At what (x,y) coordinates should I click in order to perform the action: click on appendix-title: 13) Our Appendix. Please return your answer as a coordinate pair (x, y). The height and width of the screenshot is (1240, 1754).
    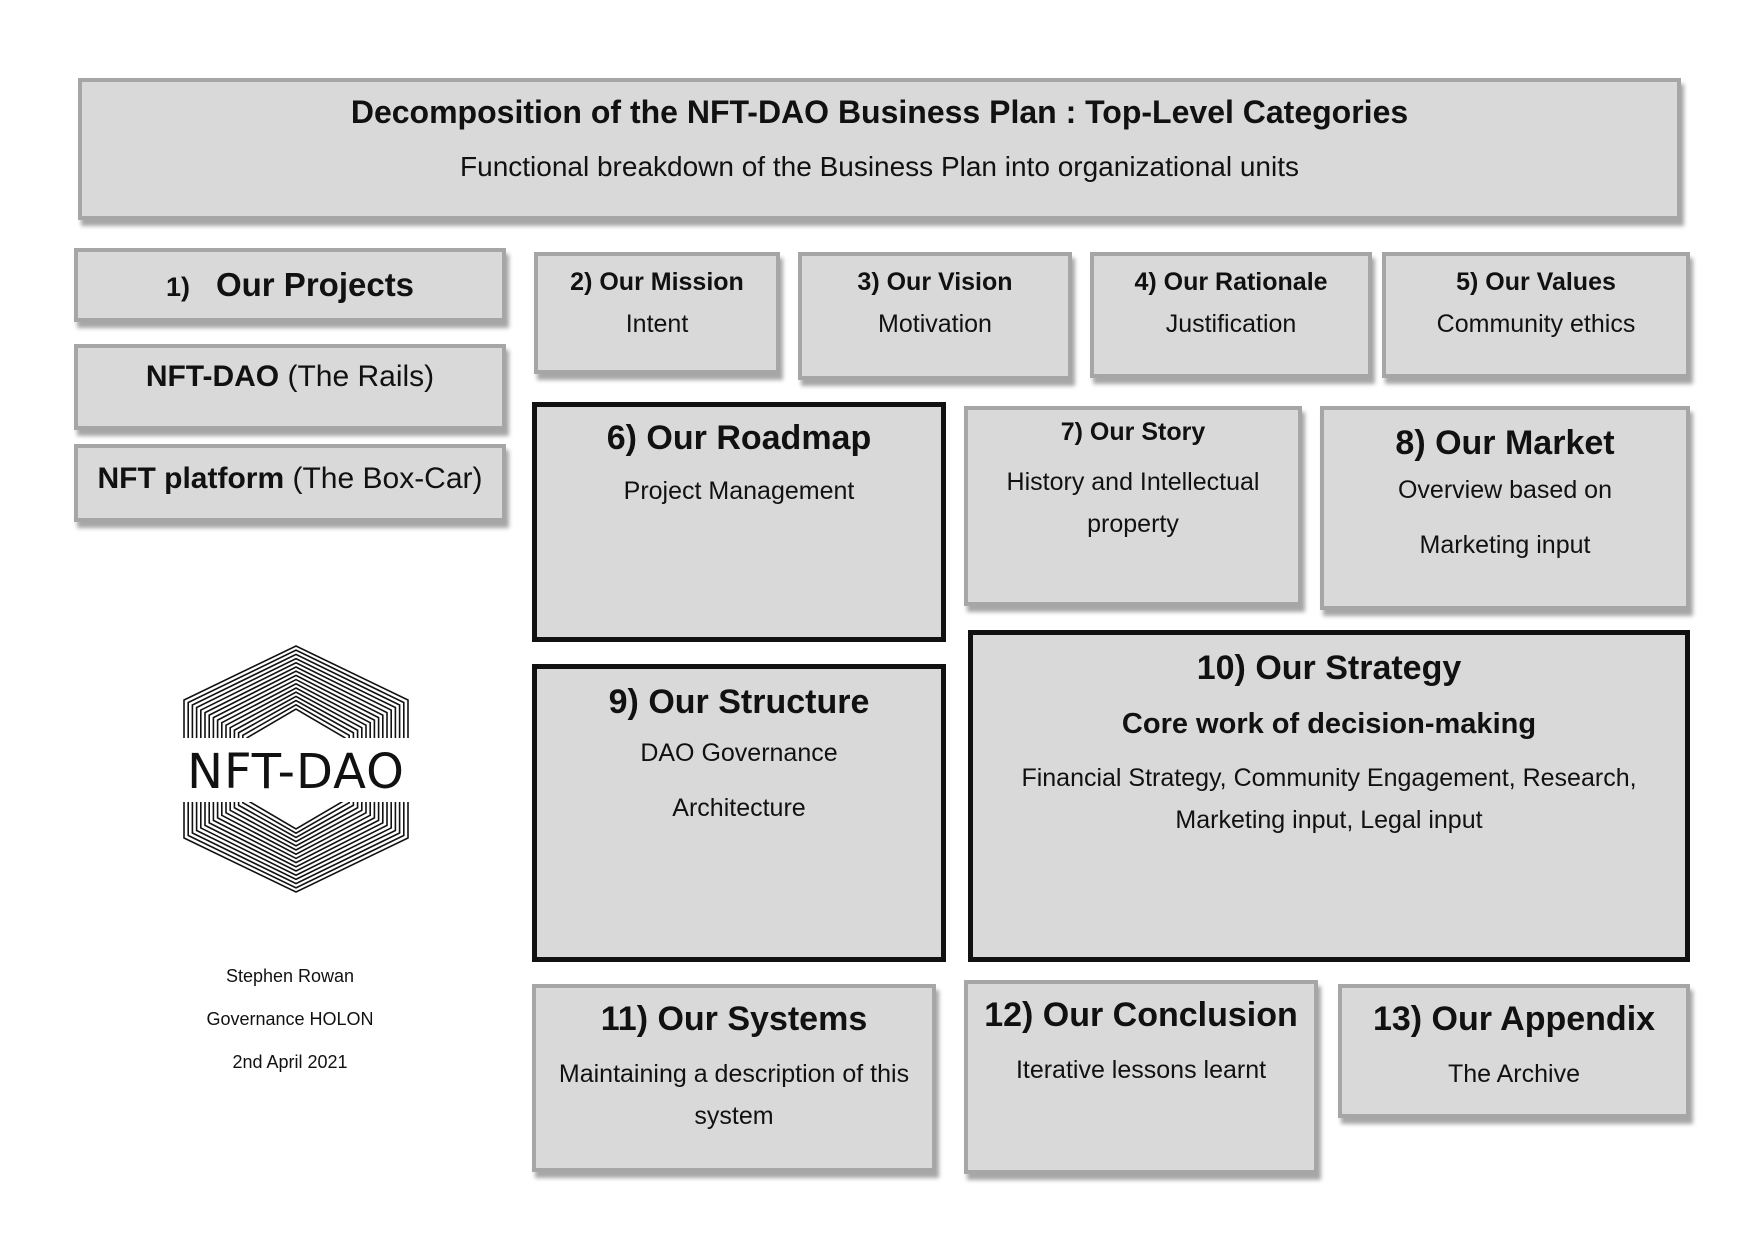
    Looking at the image, I should click on (1514, 1019).